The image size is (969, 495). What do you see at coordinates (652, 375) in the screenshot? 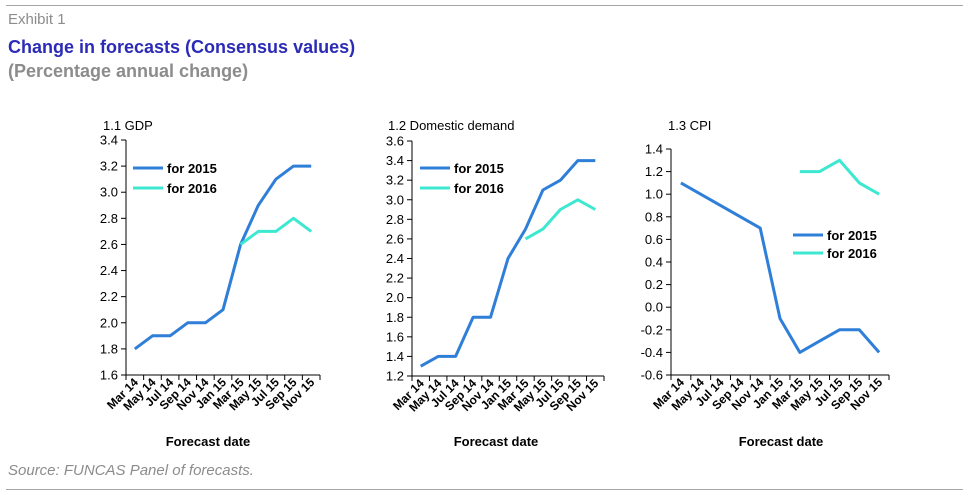
I see `y-tick-label: -0.6` at bounding box center [652, 375].